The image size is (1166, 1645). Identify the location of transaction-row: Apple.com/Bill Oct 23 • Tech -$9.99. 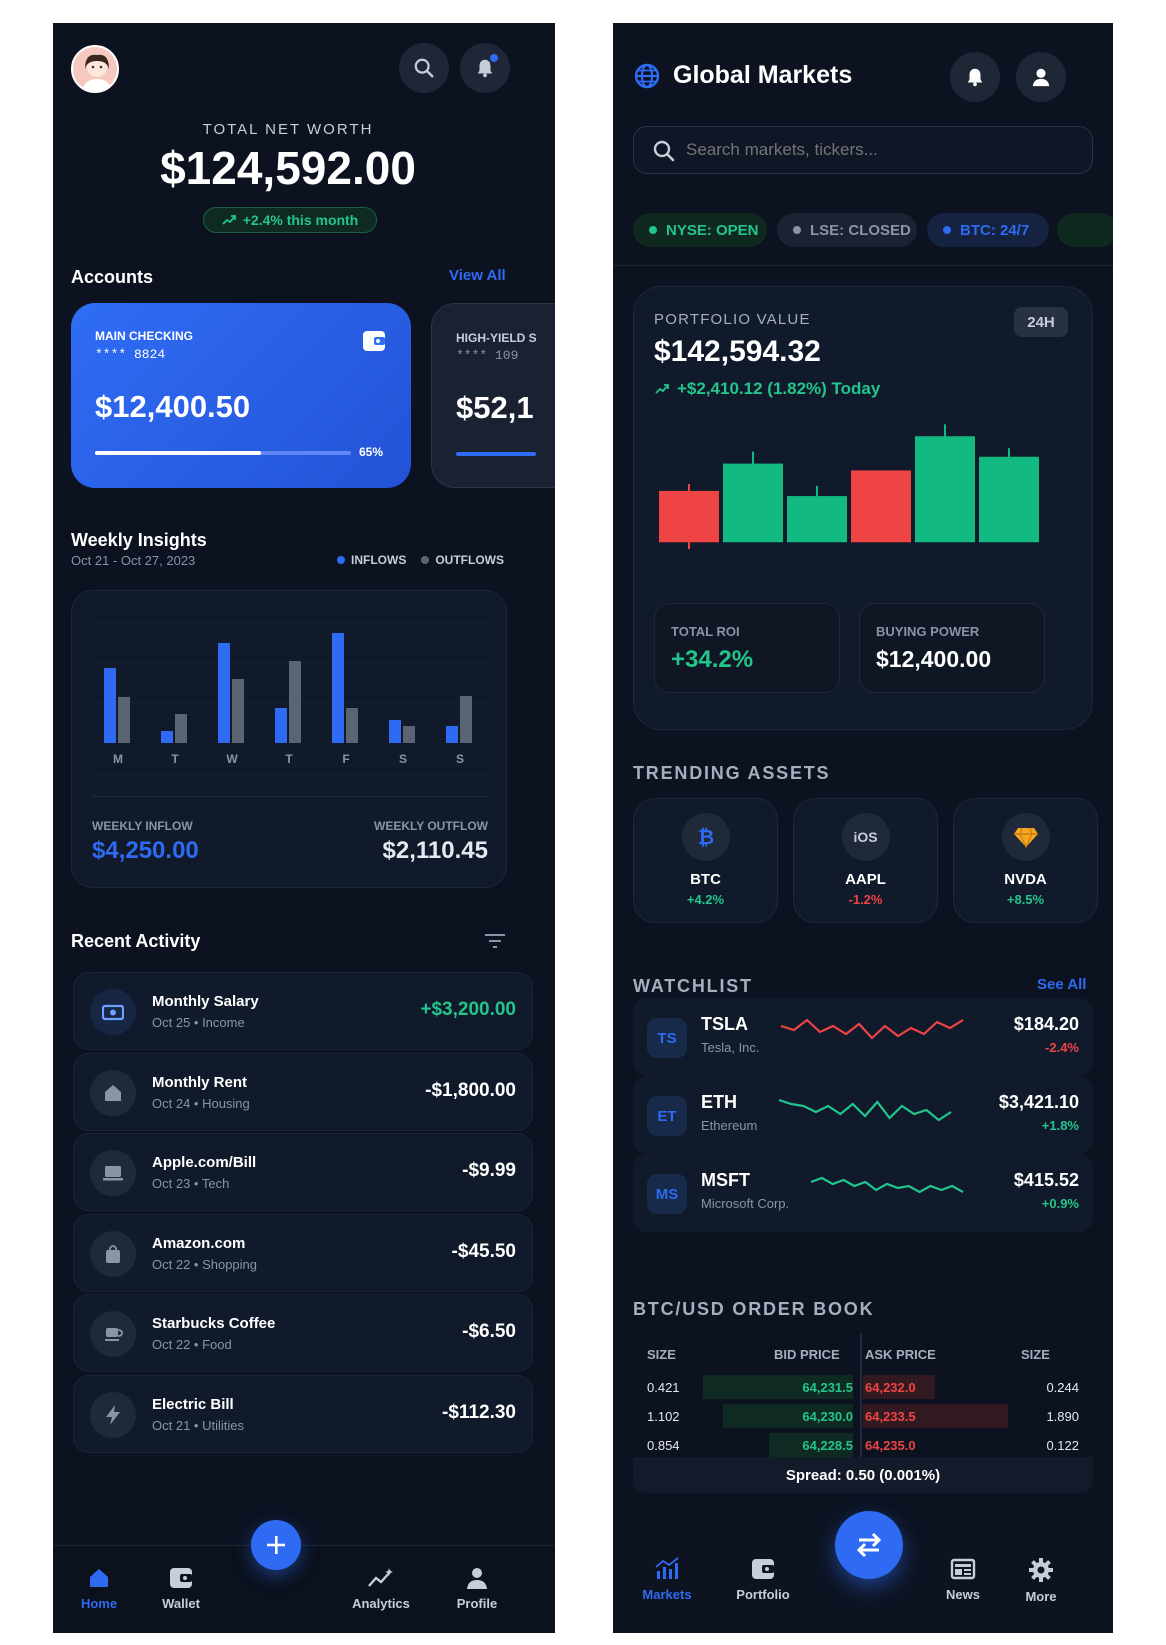
(303, 1172).